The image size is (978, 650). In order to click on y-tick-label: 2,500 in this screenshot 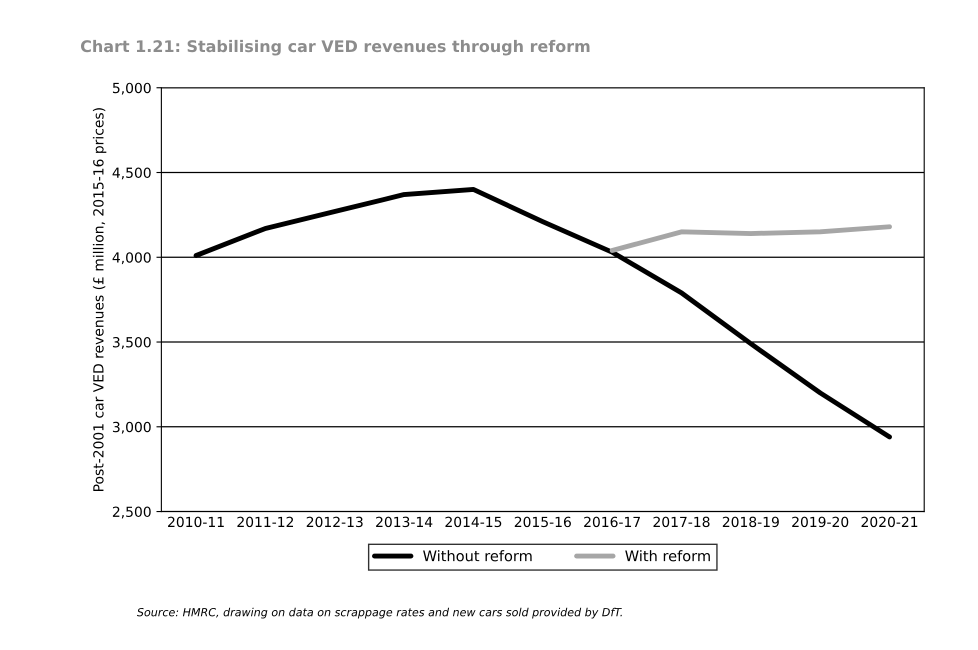, I will do `click(131, 512)`.